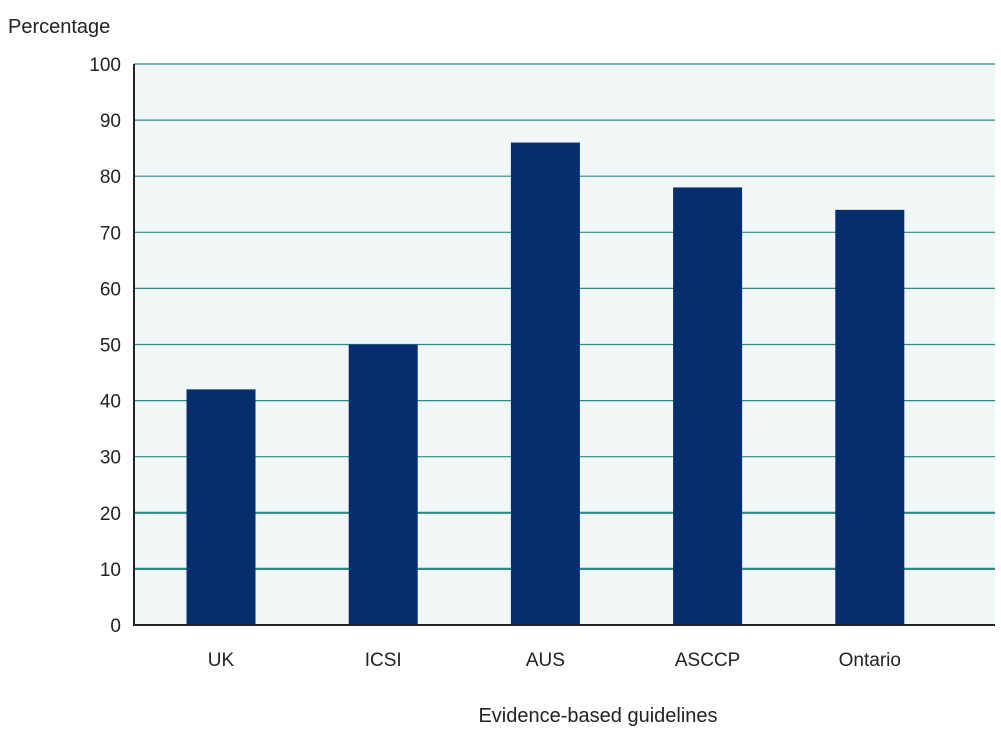  Describe the element at coordinates (221, 660) in the screenshot. I see `x-tick-label: UK` at that location.